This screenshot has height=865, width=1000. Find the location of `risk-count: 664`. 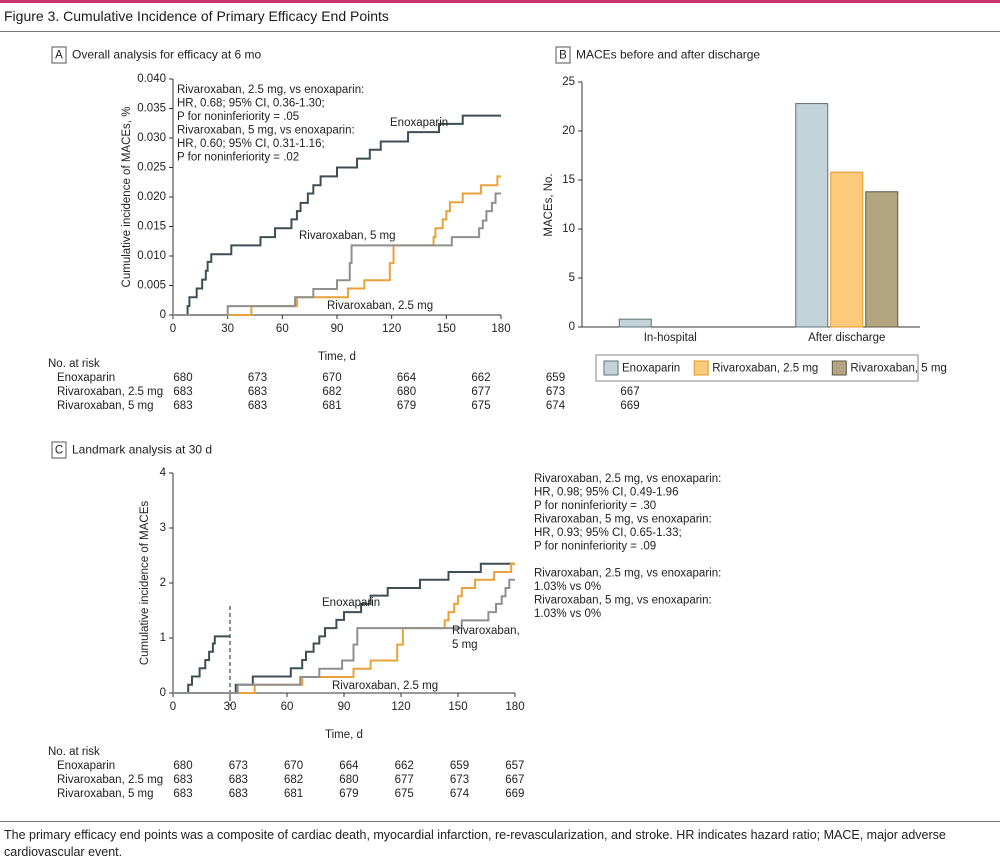

risk-count: 664 is located at coordinates (407, 378).